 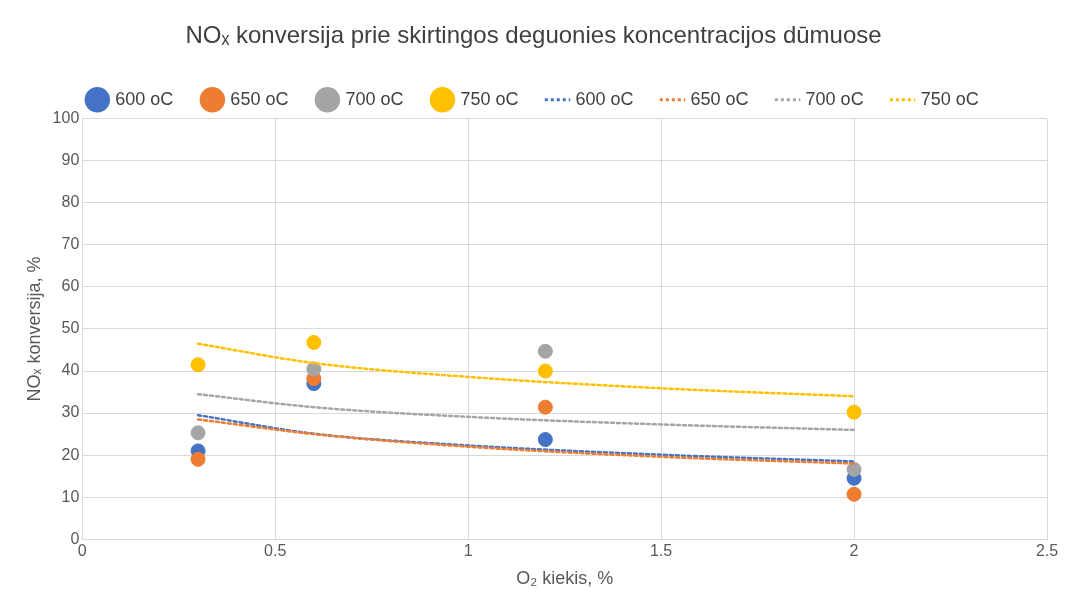 What do you see at coordinates (66, 118) in the screenshot?
I see `y-tick-label: 100` at bounding box center [66, 118].